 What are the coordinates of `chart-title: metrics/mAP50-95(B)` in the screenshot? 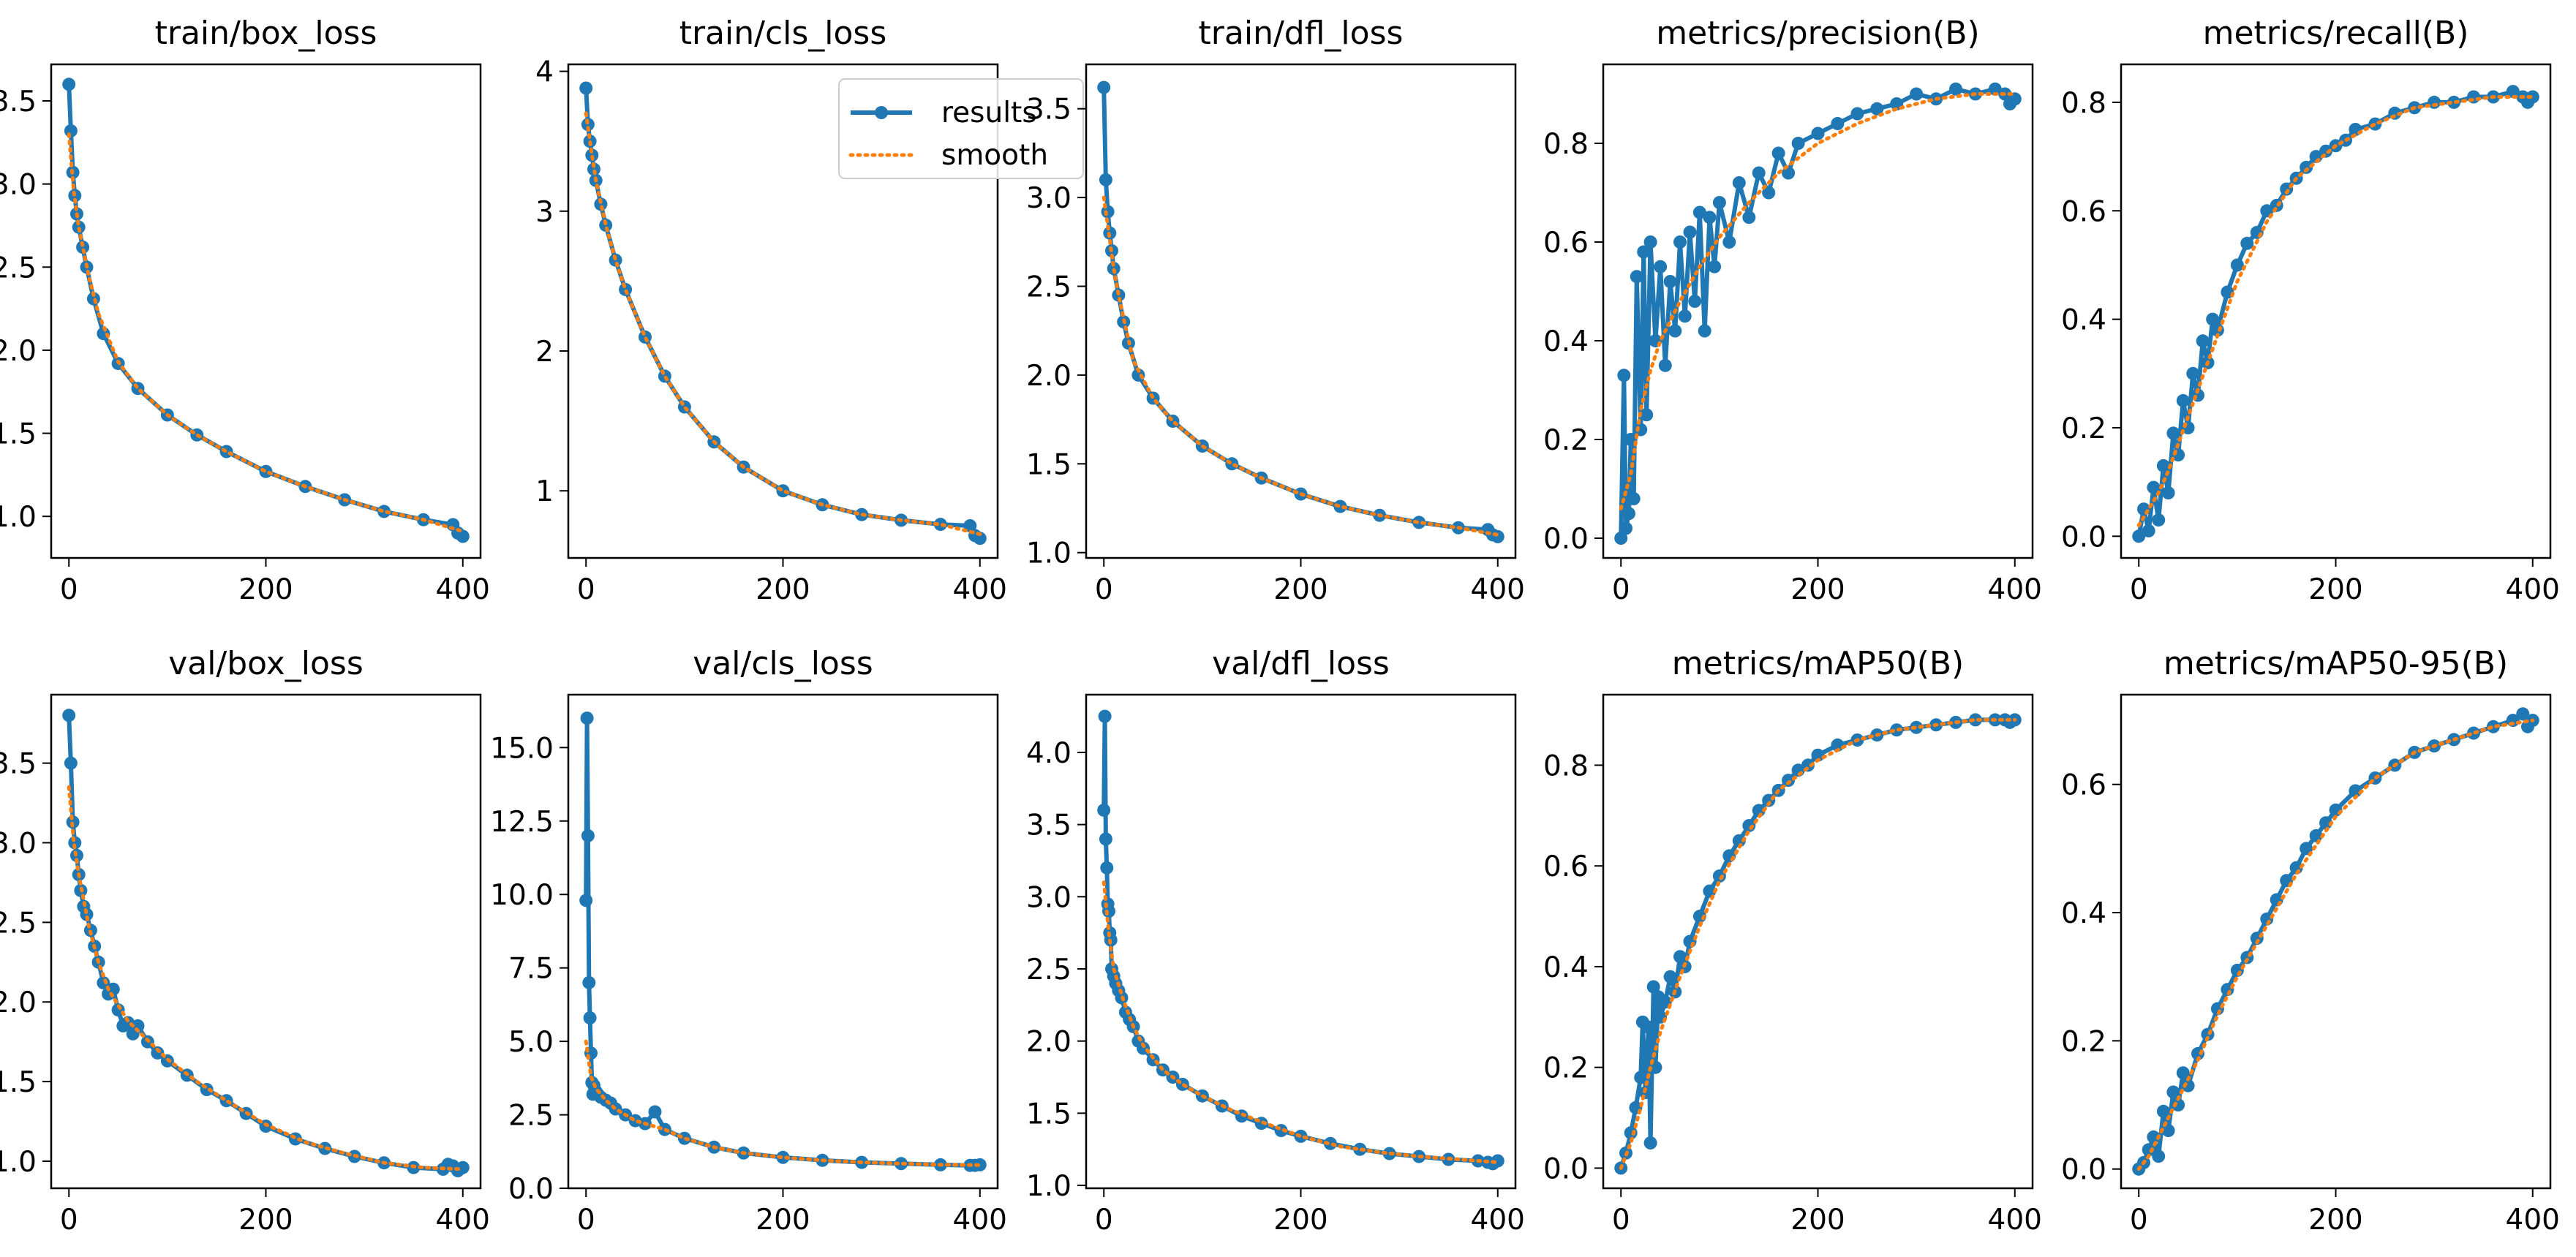 It's located at (2335, 663).